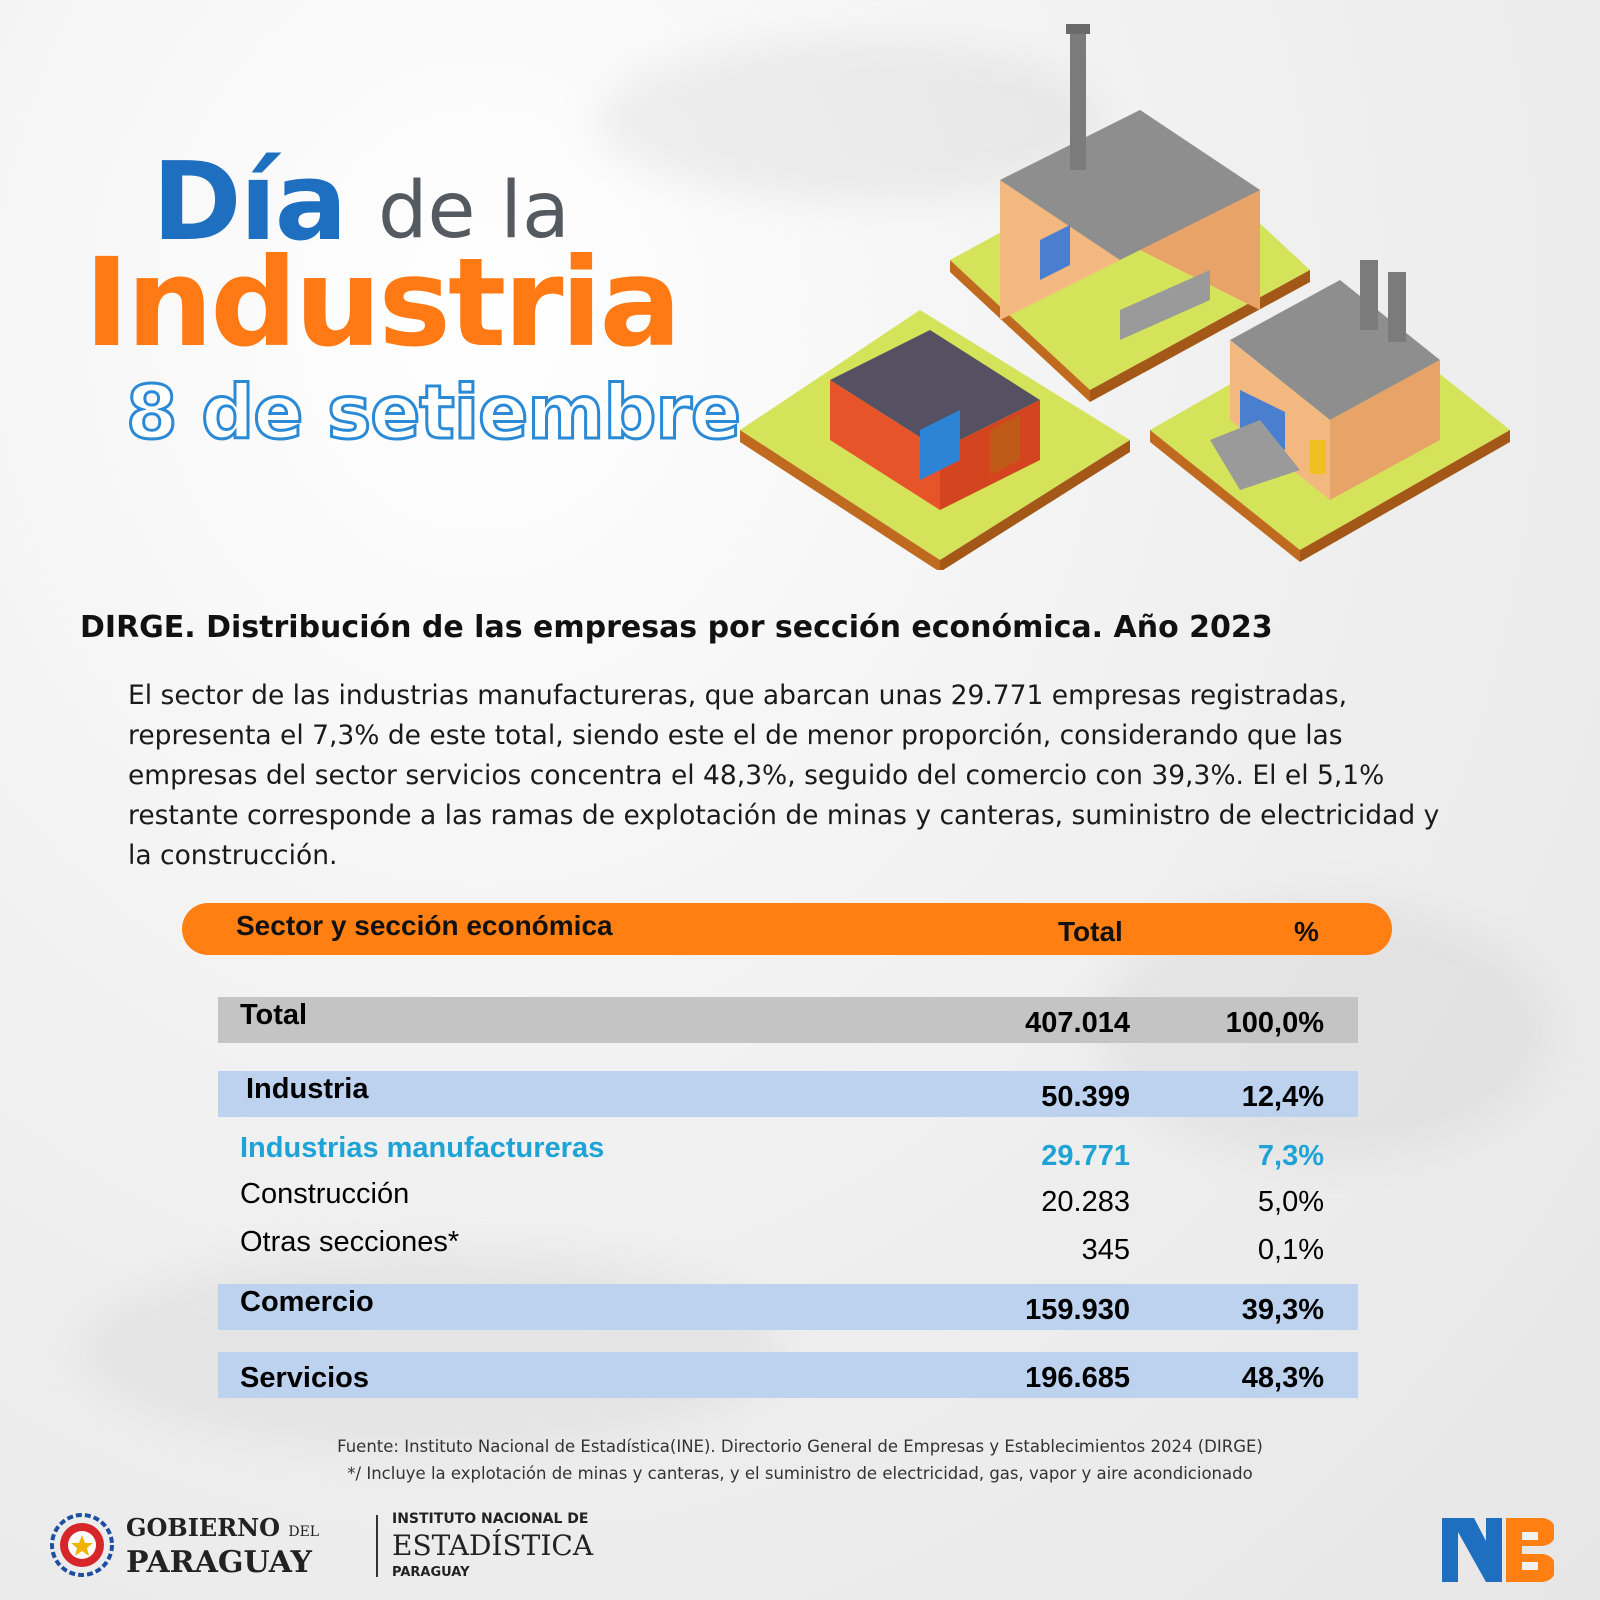  What do you see at coordinates (1290, 1156) in the screenshot?
I see `row-pct: 7,3%` at bounding box center [1290, 1156].